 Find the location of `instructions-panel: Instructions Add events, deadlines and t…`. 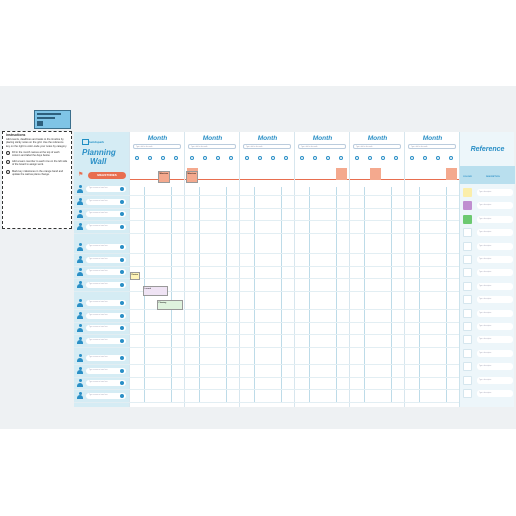

instructions-panel: Instructions Add events, deadlines and t… is located at coordinates (37, 180).